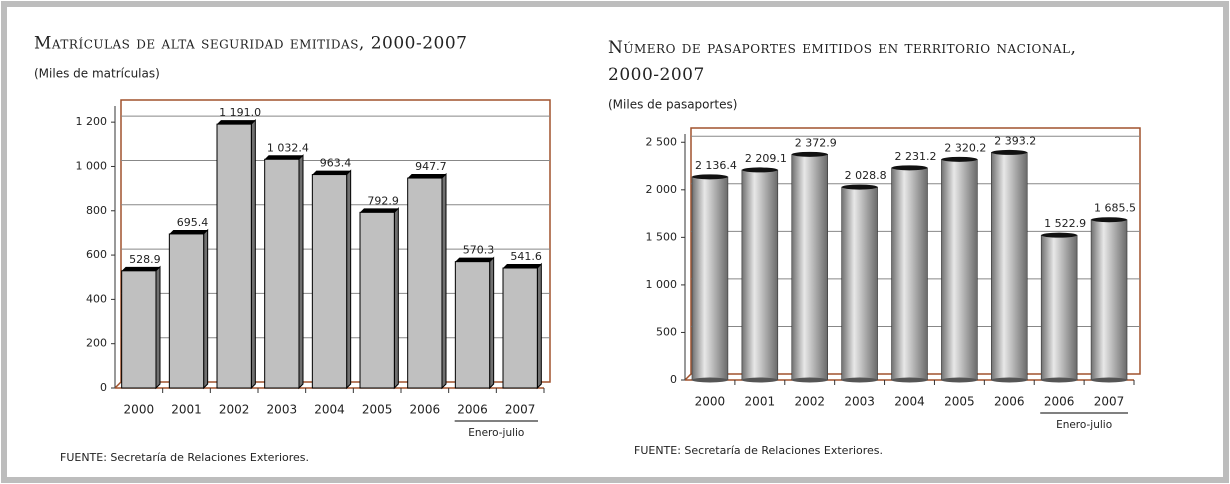  I want to click on y-tick-label: 800, so click(96, 210).